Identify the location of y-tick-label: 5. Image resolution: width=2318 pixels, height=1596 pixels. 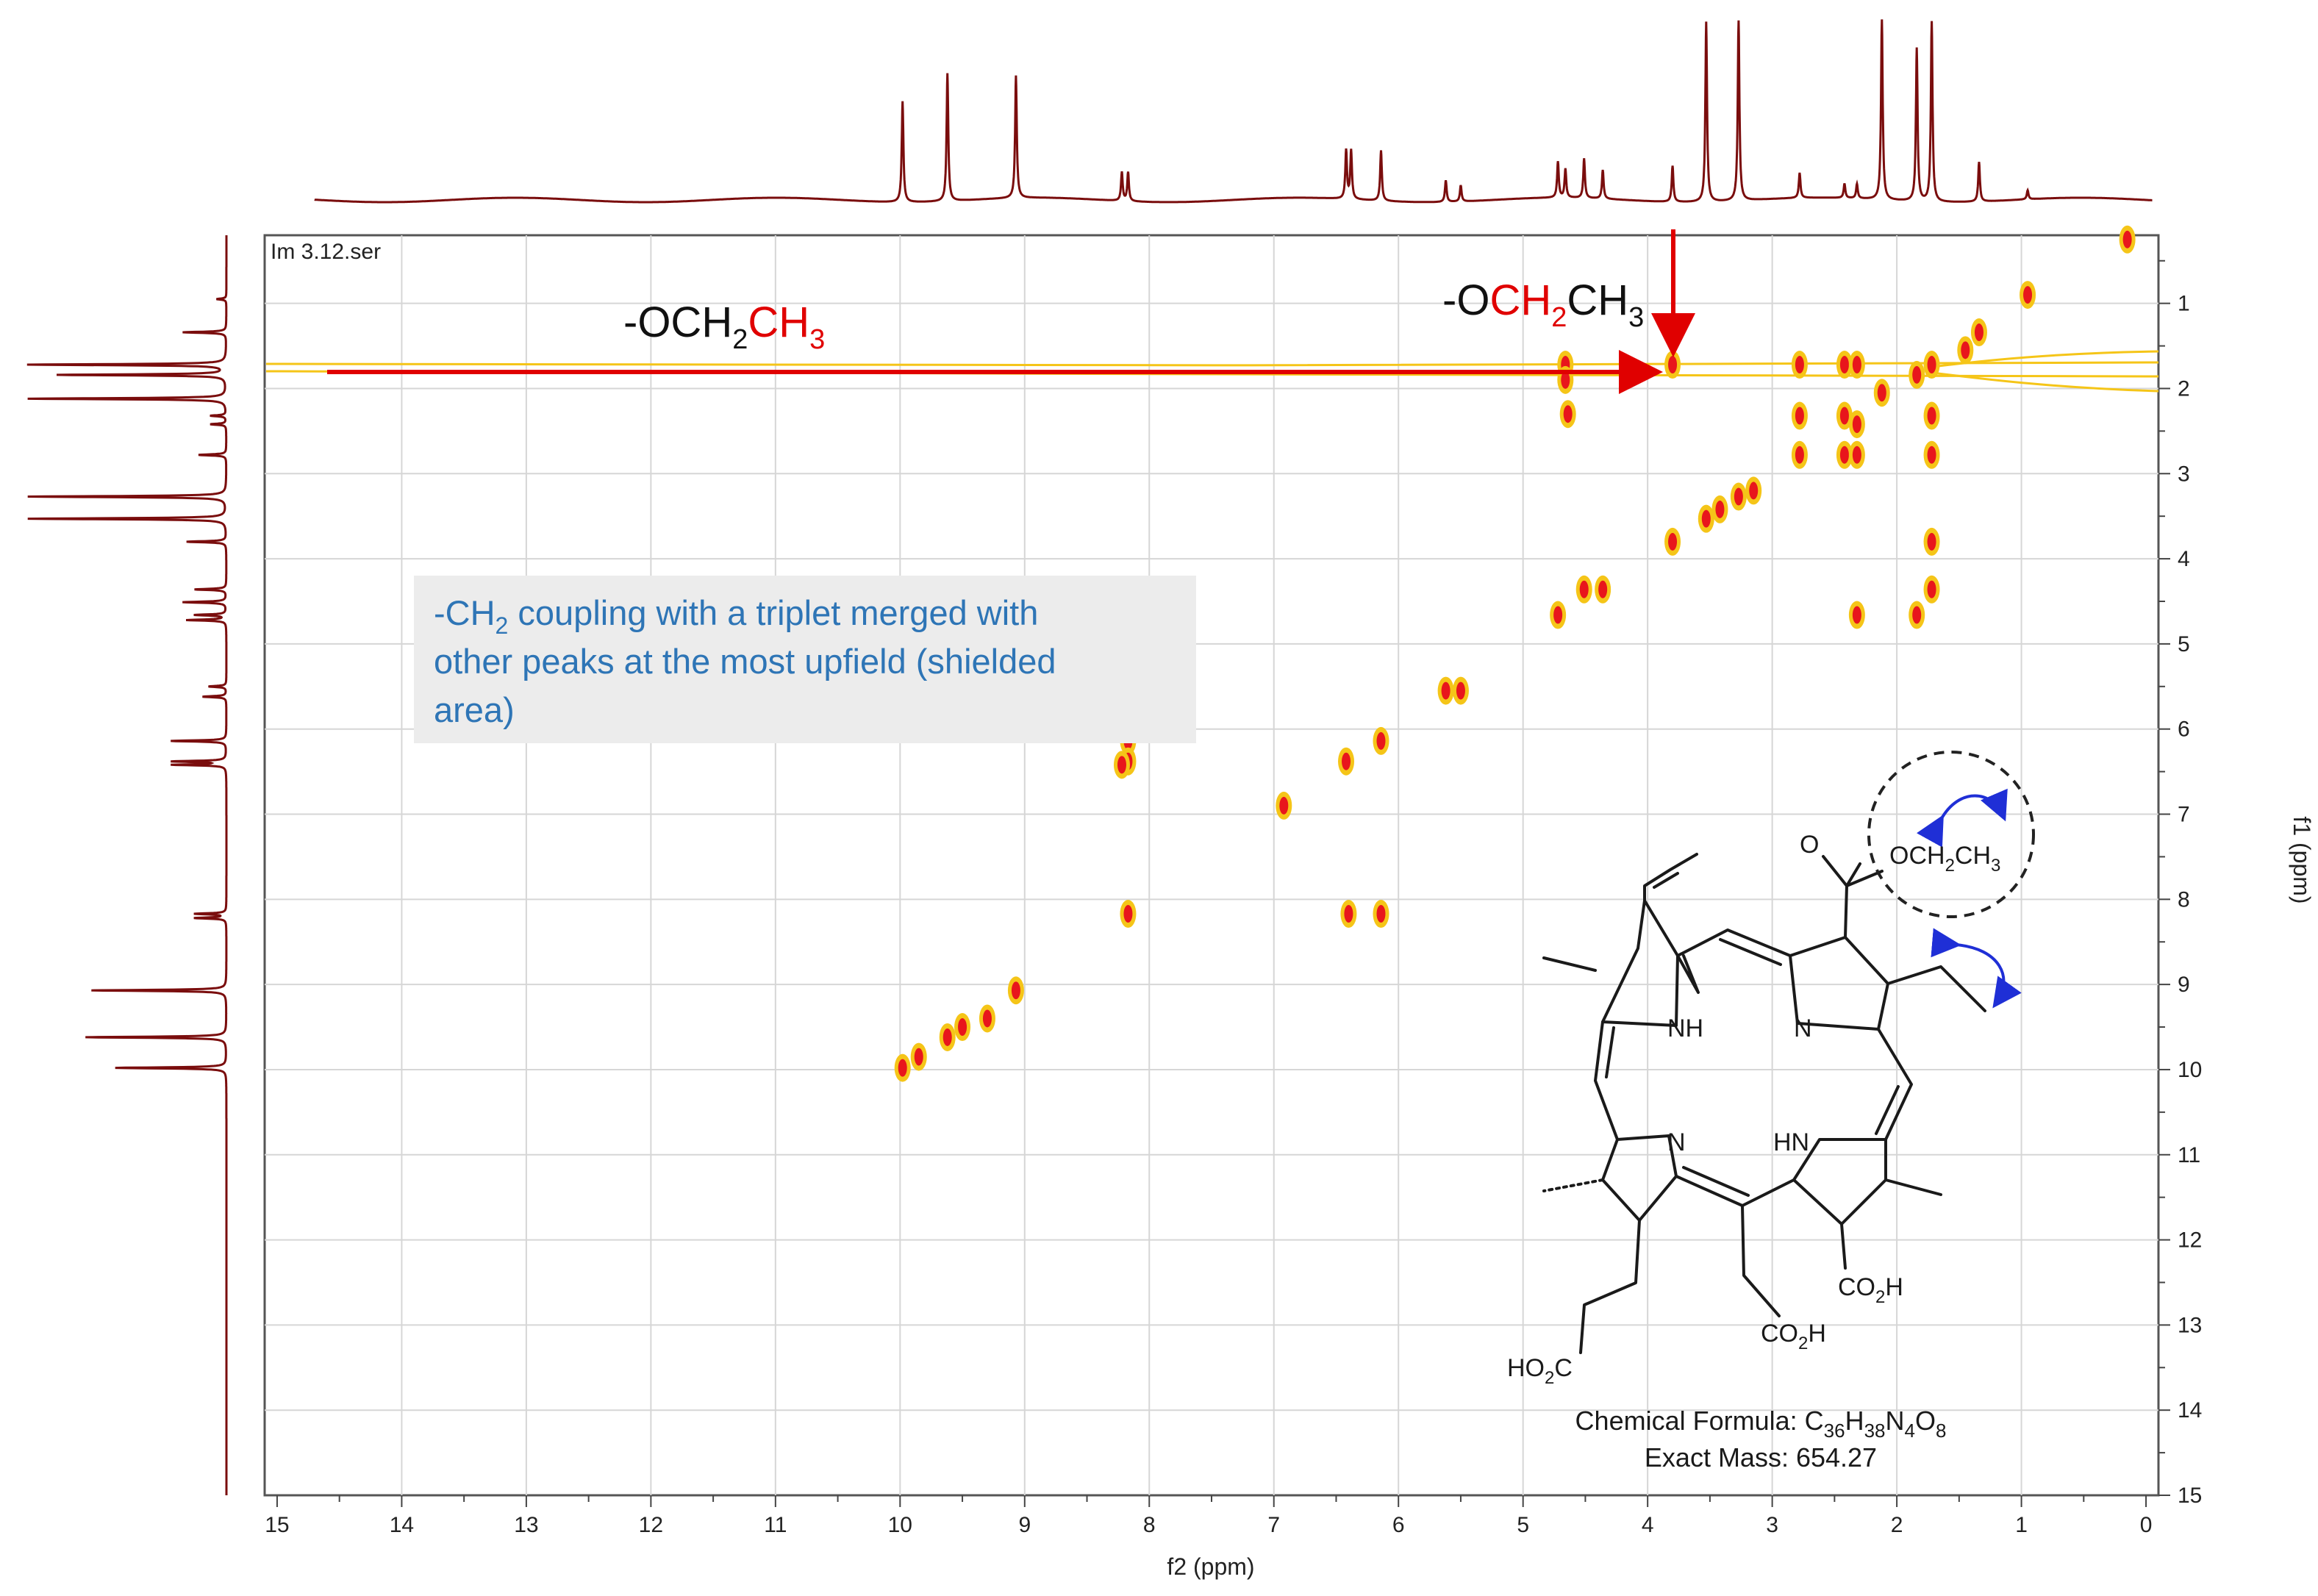
(2184, 644).